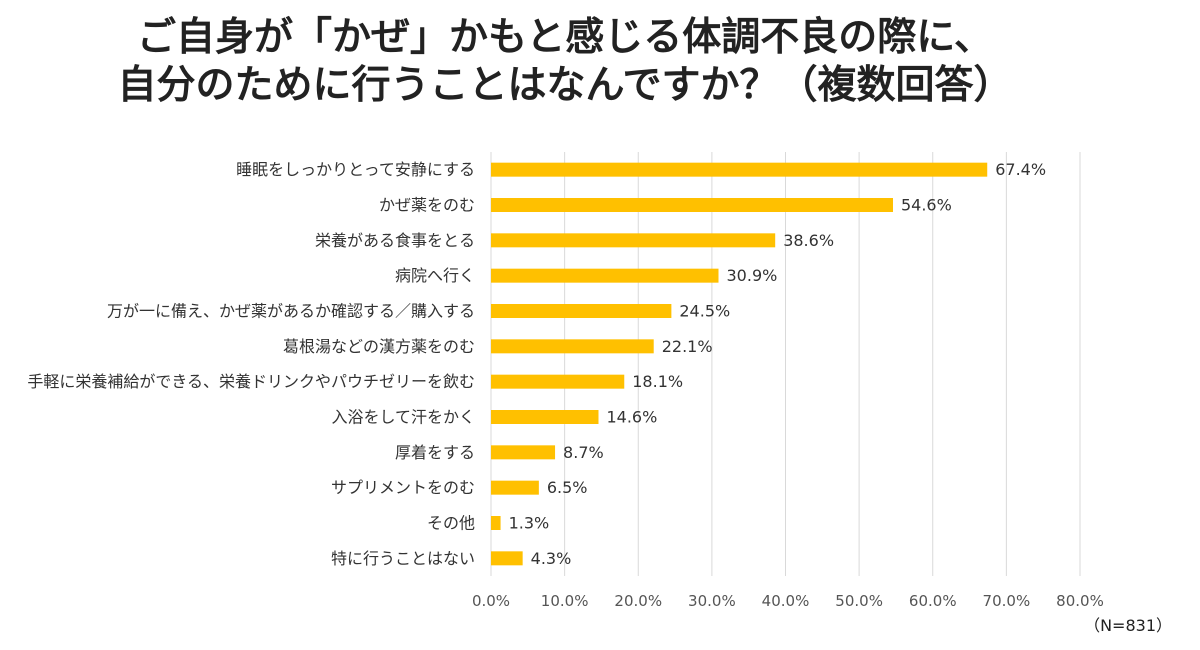  I want to click on x-tick-label: 40.0%, so click(786, 601).